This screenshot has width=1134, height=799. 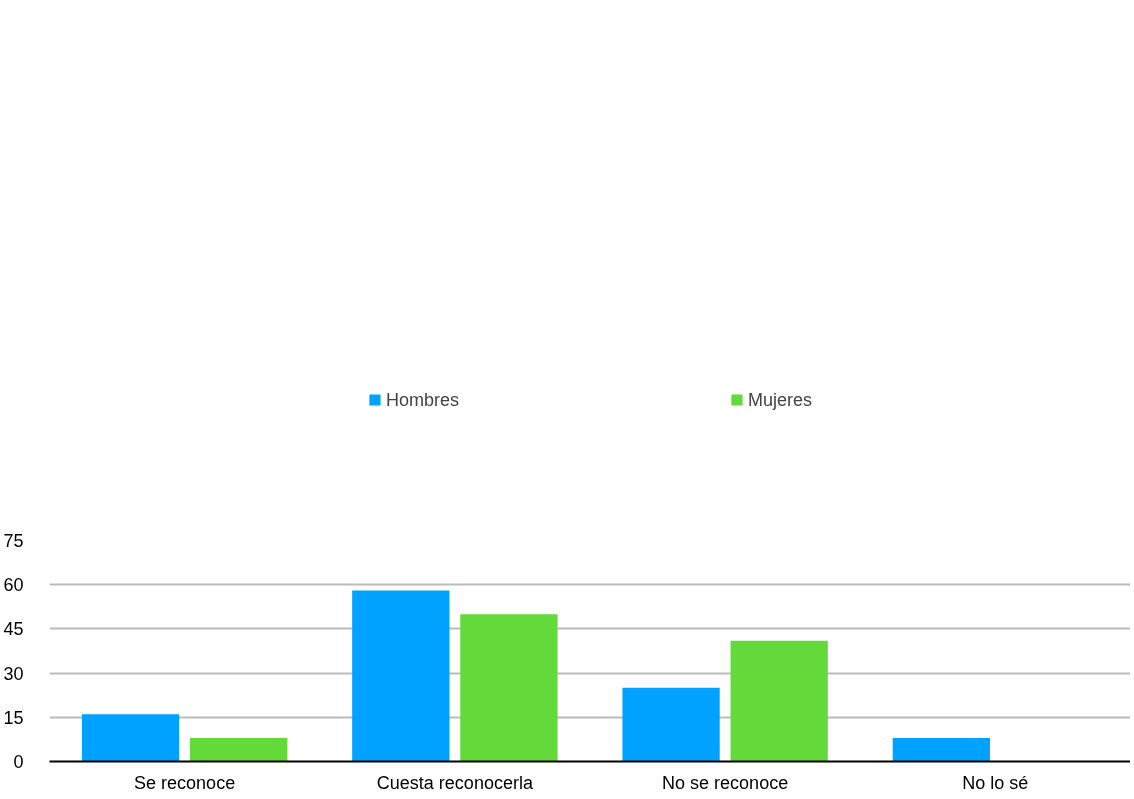 I want to click on legend-label: Hombres, so click(x=422, y=400).